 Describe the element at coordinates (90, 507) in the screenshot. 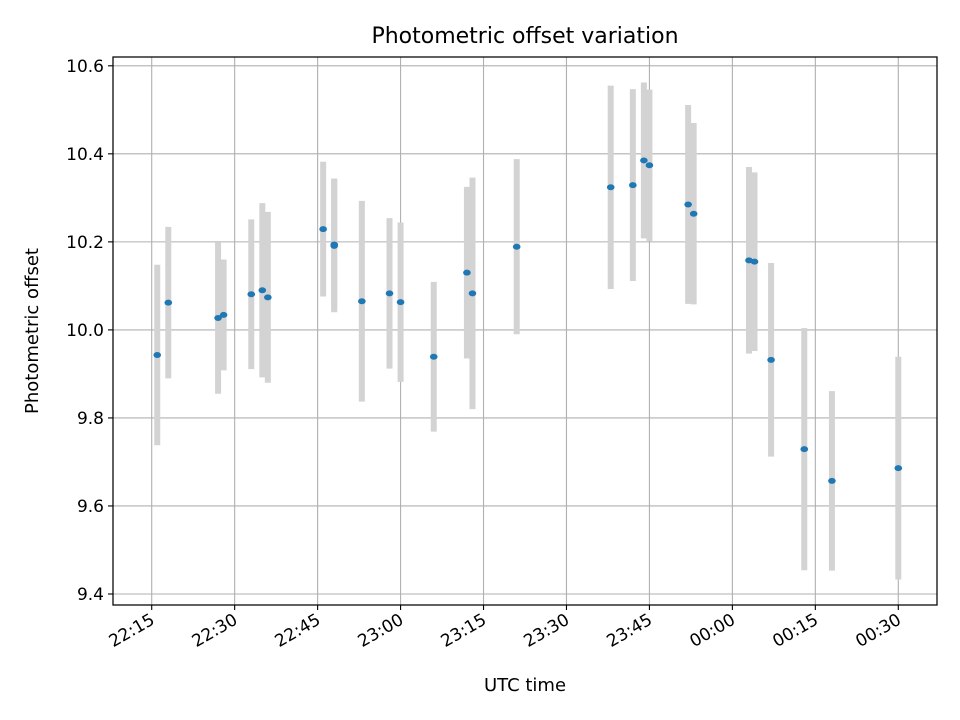

I see `y-tick-label: 9.6` at that location.